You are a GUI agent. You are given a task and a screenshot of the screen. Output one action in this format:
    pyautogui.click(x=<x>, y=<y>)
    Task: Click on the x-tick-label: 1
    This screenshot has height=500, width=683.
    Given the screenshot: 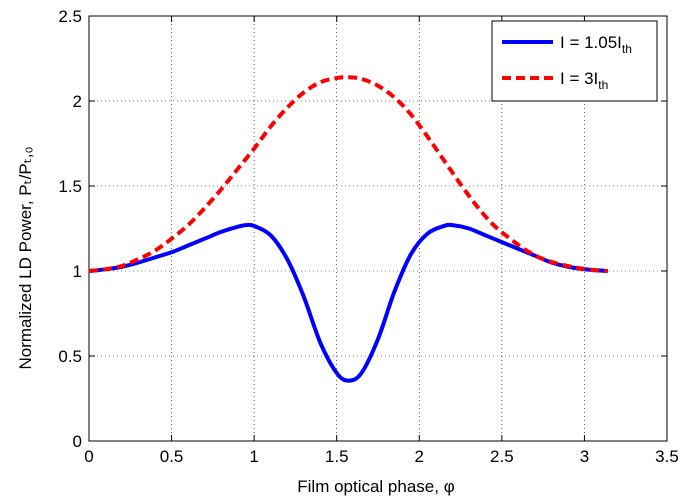 What is the action you would take?
    pyautogui.click(x=253, y=456)
    